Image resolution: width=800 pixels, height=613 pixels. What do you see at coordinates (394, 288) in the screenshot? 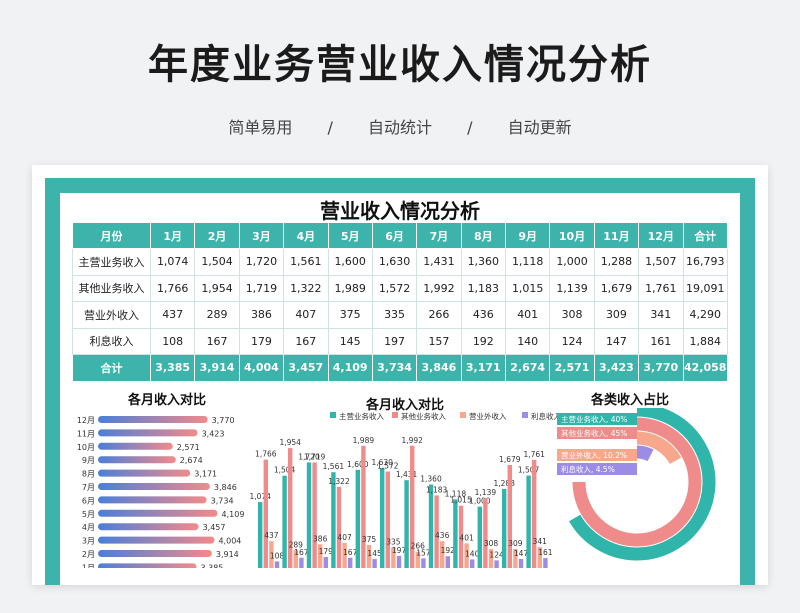
I see `table-cell: 1,572` at bounding box center [394, 288].